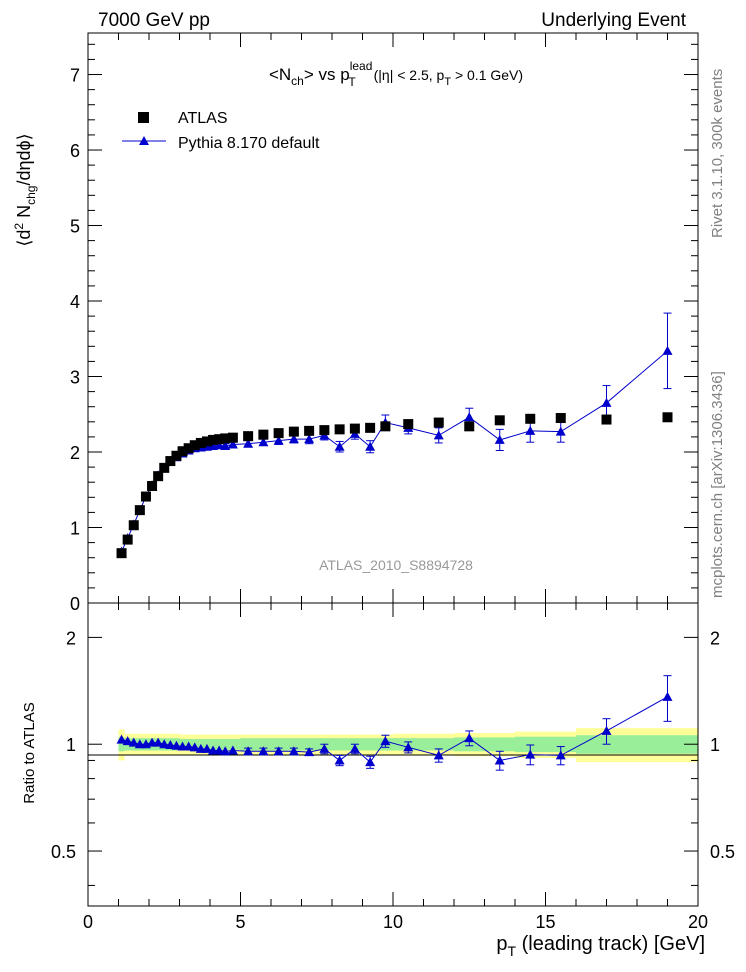 The image size is (746, 972). Describe the element at coordinates (717, 484) in the screenshot. I see `mcplots-label: mcplots.cern.ch [arXiv:1306.3436]` at that location.